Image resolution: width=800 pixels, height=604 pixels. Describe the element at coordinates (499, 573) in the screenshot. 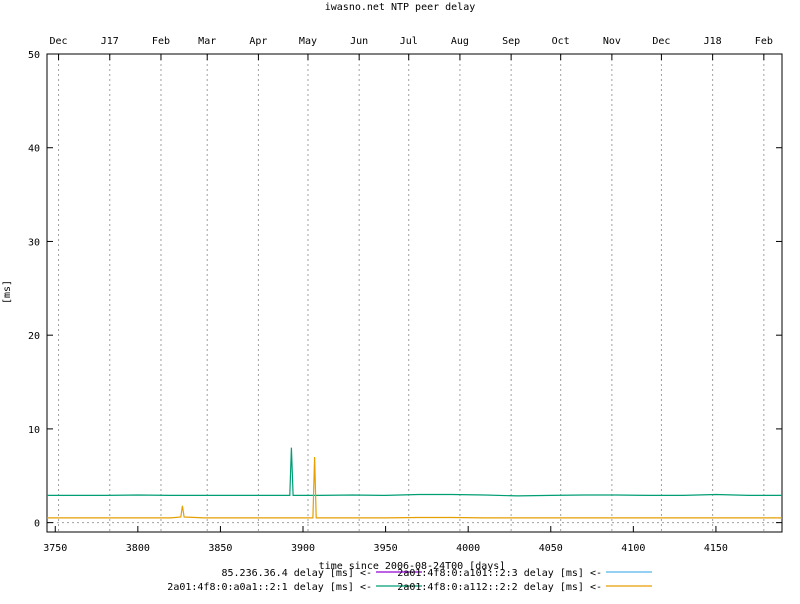

I see `legend-label: 2a01:4f8:0:a101::2:3 delay [ms] <-` at that location.